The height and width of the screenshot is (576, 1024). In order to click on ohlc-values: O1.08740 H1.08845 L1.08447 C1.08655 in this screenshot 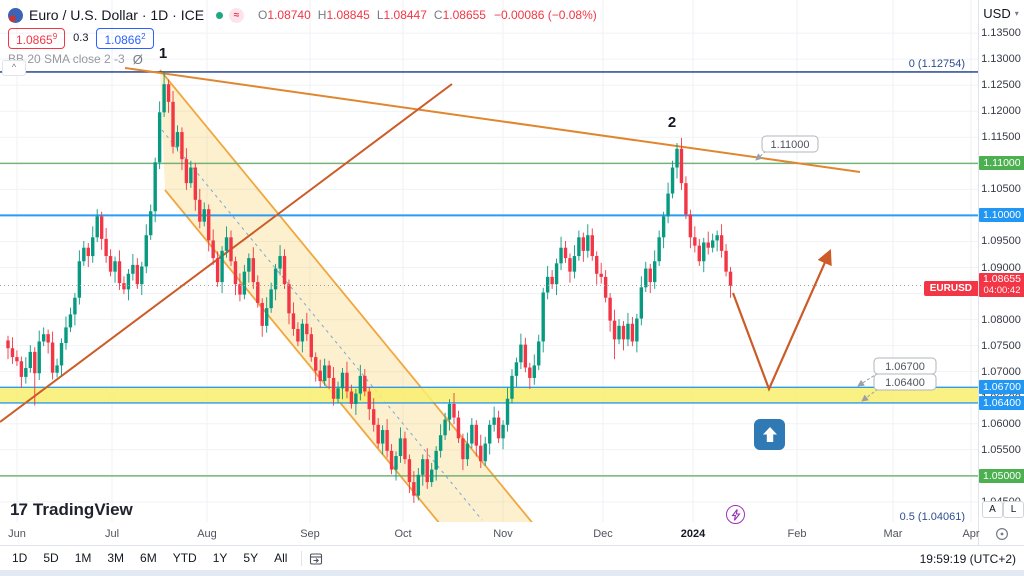, I will do `click(372, 15)`.